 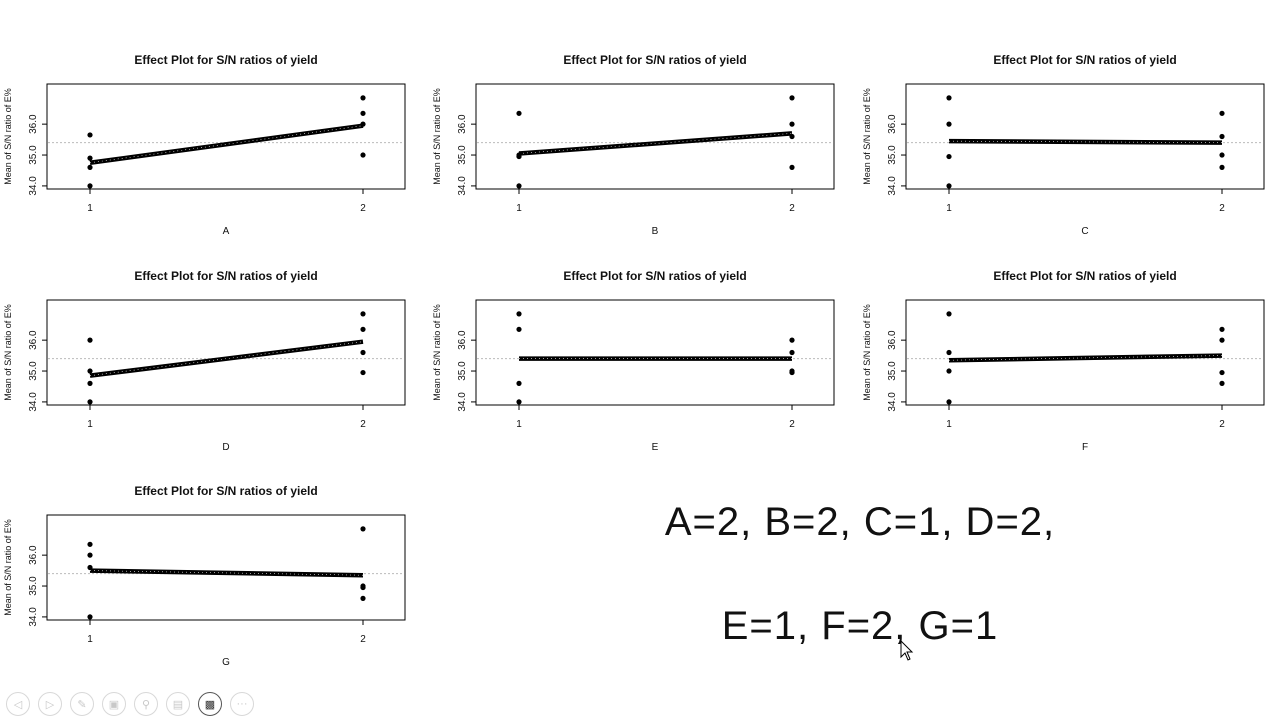 I want to click on pen-icon: ✎, so click(x=82, y=704).